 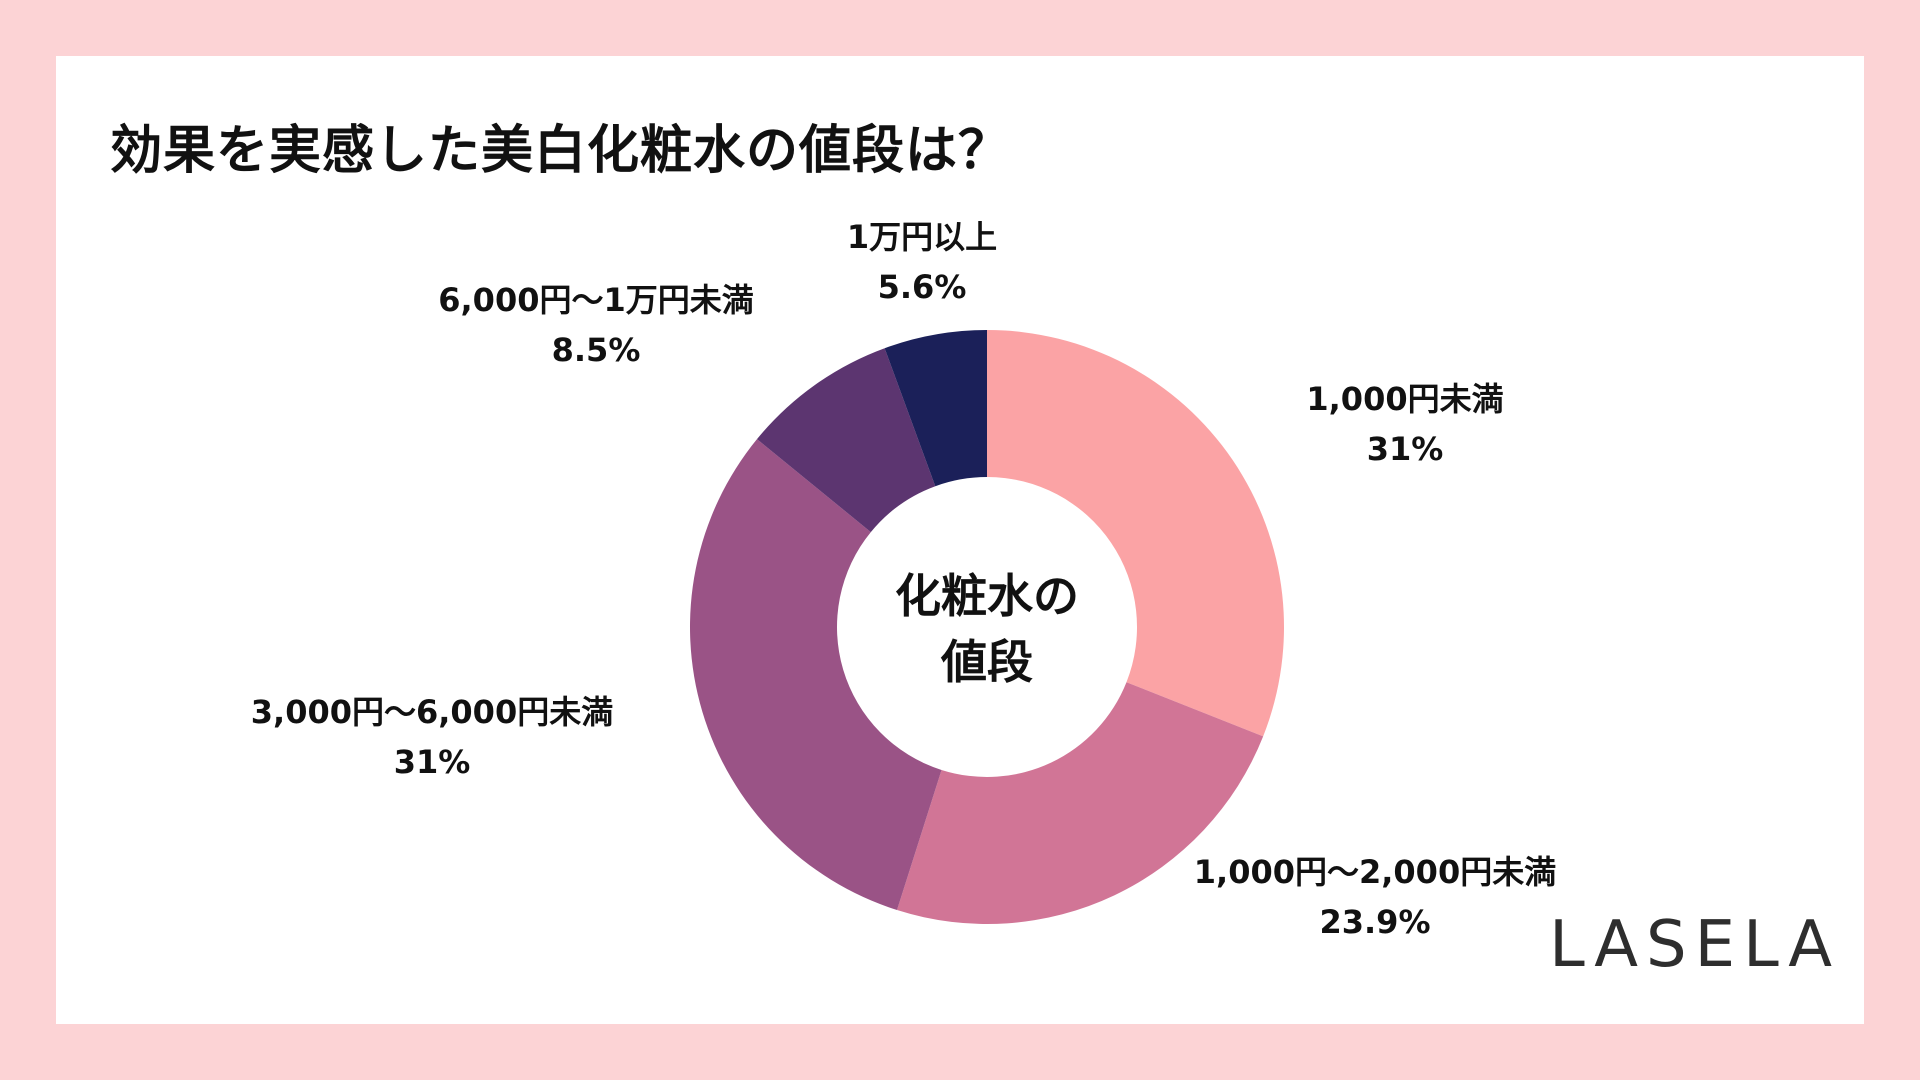 What do you see at coordinates (987, 596) in the screenshot?
I see `center-label-line-1: 化粧水の` at bounding box center [987, 596].